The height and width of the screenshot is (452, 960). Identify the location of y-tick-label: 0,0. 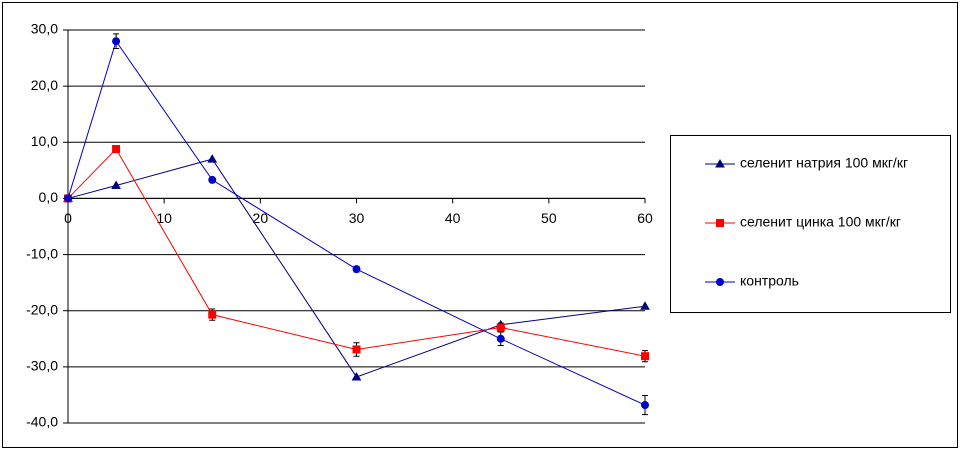
(49, 197).